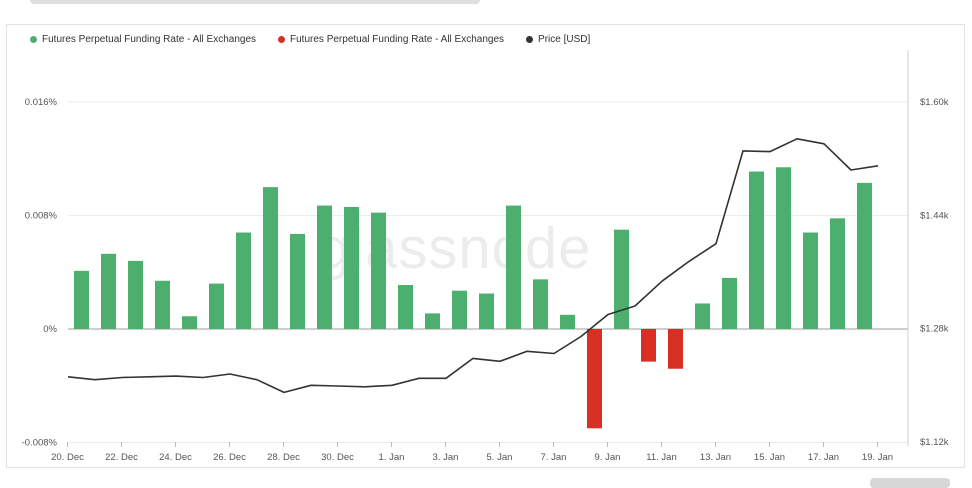 This screenshot has width=972, height=488. What do you see at coordinates (50, 329) in the screenshot?
I see `y-left-tick-label: 0%` at bounding box center [50, 329].